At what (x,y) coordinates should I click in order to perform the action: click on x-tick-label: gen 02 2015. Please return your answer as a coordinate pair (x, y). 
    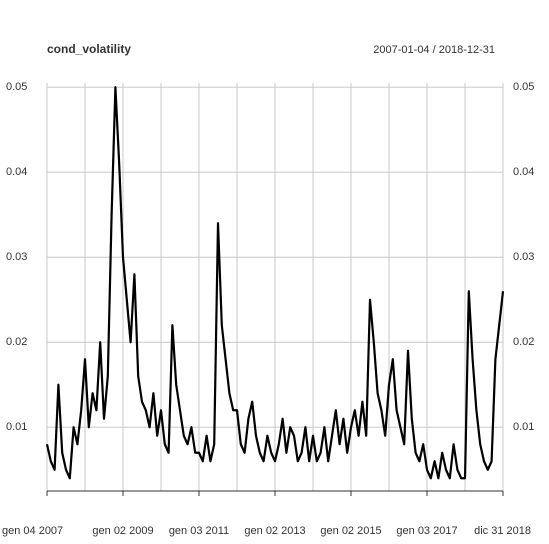
    Looking at the image, I should click on (350, 531).